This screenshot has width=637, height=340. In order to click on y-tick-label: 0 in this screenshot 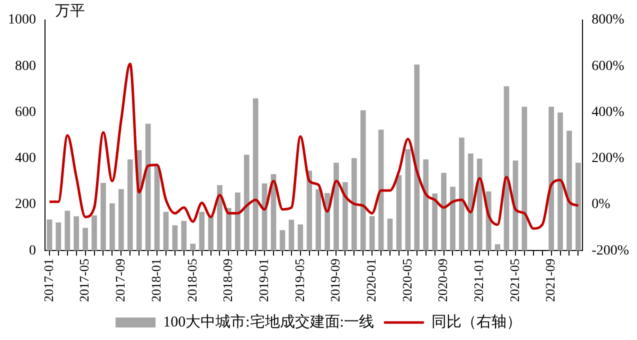, I will do `click(32, 250)`.